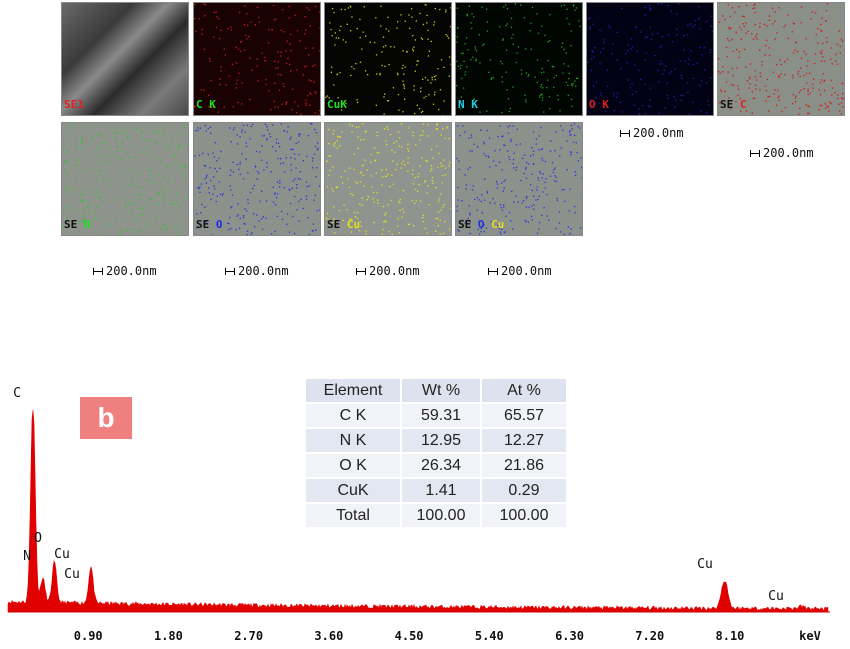 The width and height of the screenshot is (850, 649). I want to click on panel-b-tag: b, so click(106, 418).